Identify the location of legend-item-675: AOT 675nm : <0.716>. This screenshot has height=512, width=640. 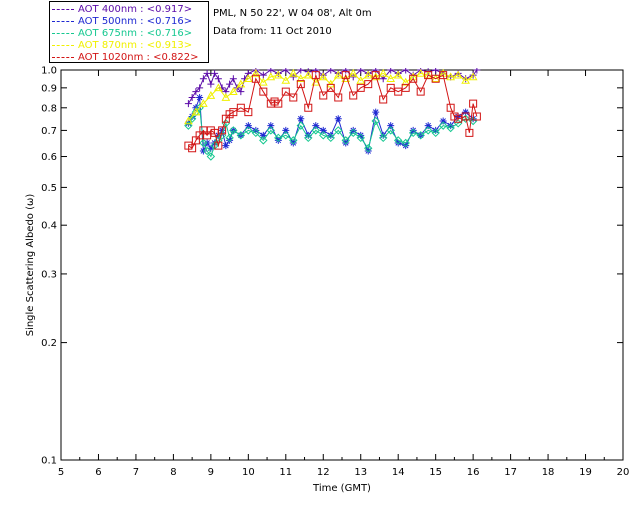
(122, 34).